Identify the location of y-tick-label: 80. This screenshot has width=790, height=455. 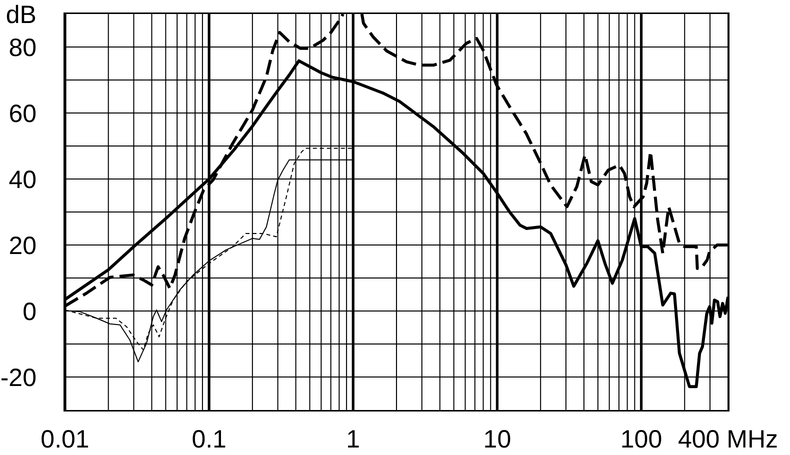
(22, 48).